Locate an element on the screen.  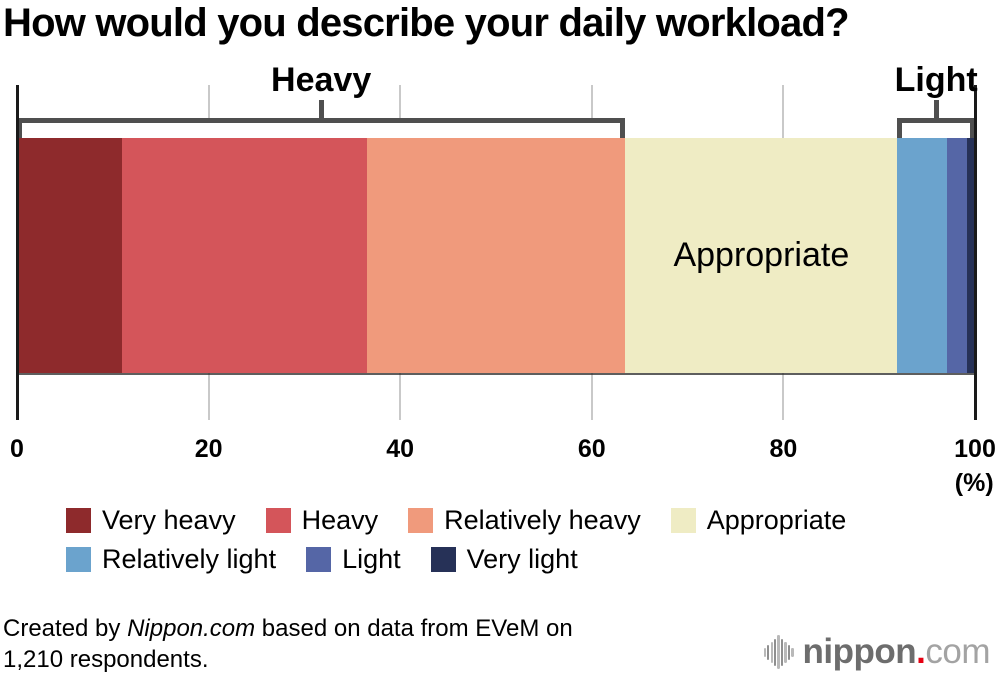
legend-item-very-heavy: Very heavy is located at coordinates (151, 520).